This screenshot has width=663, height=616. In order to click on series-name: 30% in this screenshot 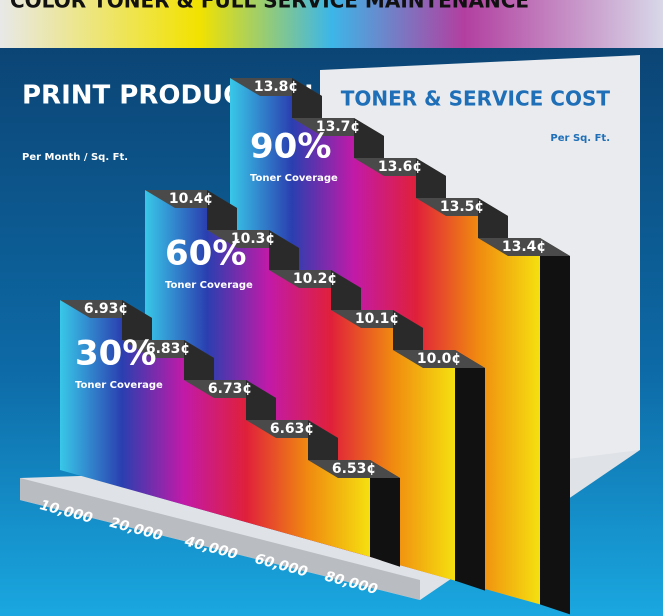, I will do `click(115, 354)`.